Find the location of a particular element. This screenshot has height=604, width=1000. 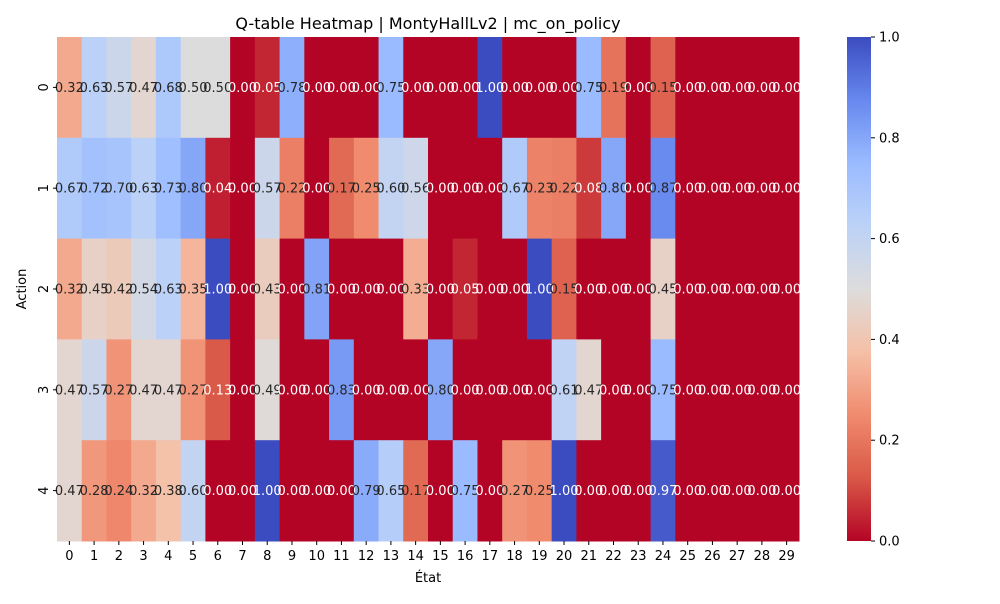

cell-value-label: 0.45 is located at coordinates (94, 290).